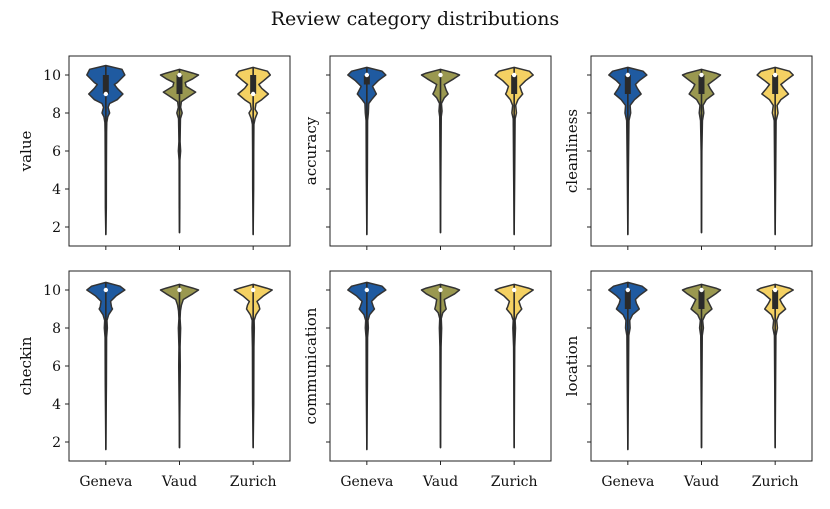 This screenshot has width=830, height=509. Describe the element at coordinates (26, 152) in the screenshot. I see `y-axis-label: value` at that location.